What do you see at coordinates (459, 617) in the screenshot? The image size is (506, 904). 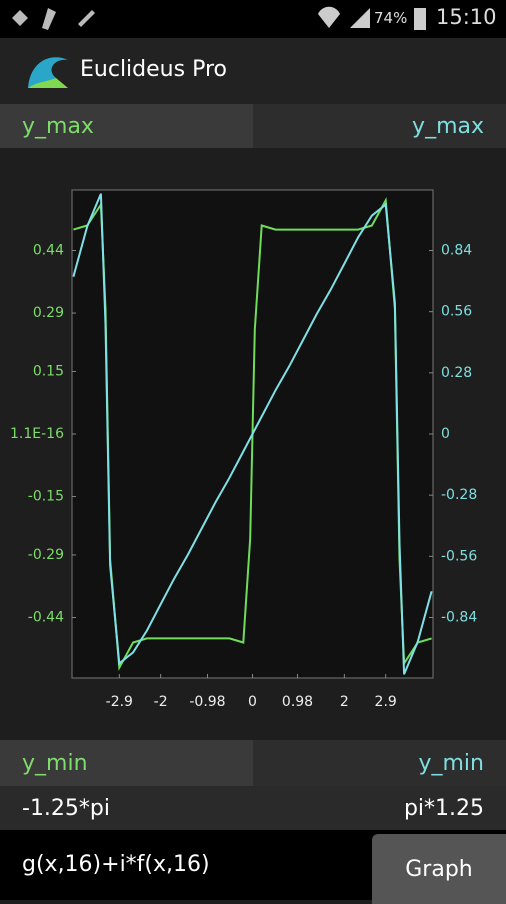 I see `y-tick-label: -0.84` at bounding box center [459, 617].